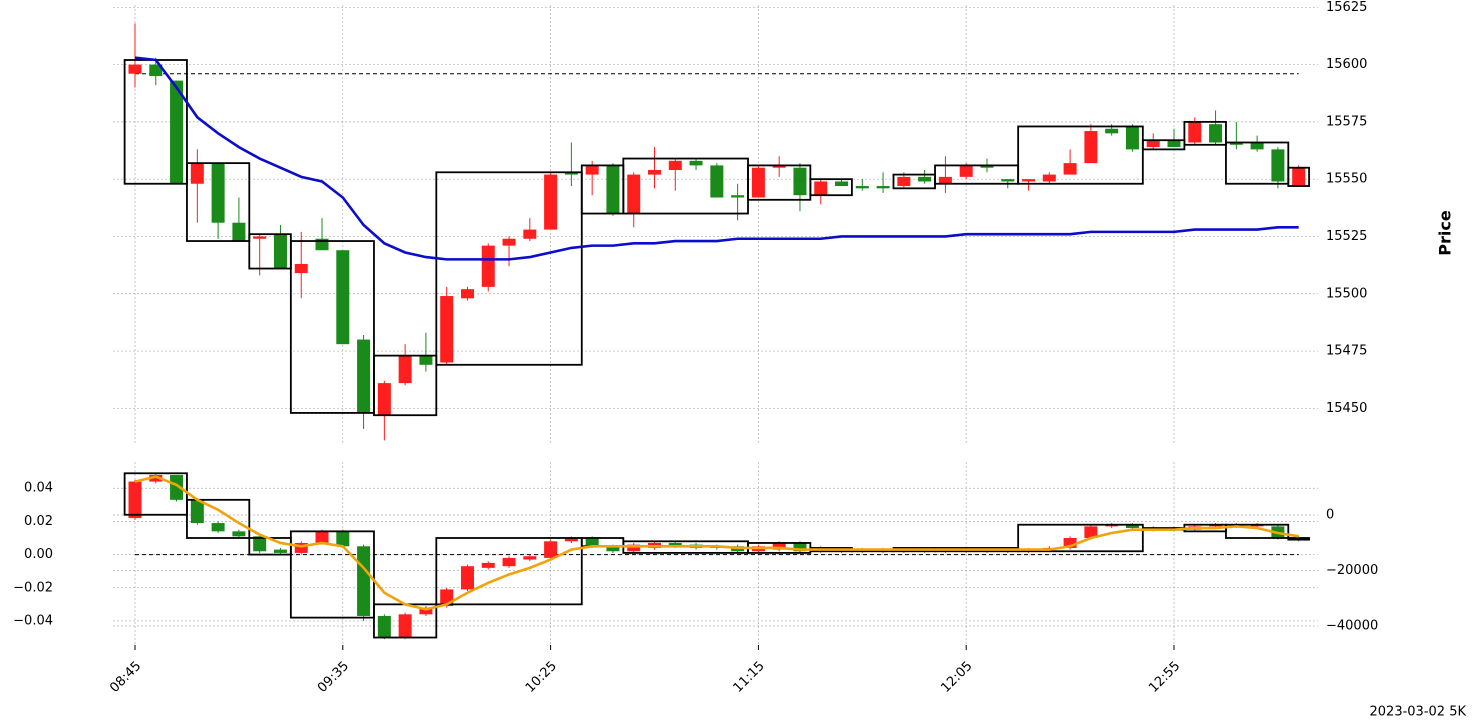 The width and height of the screenshot is (1472, 722). I want to click on y2-tick-label: −20000, so click(1352, 570).